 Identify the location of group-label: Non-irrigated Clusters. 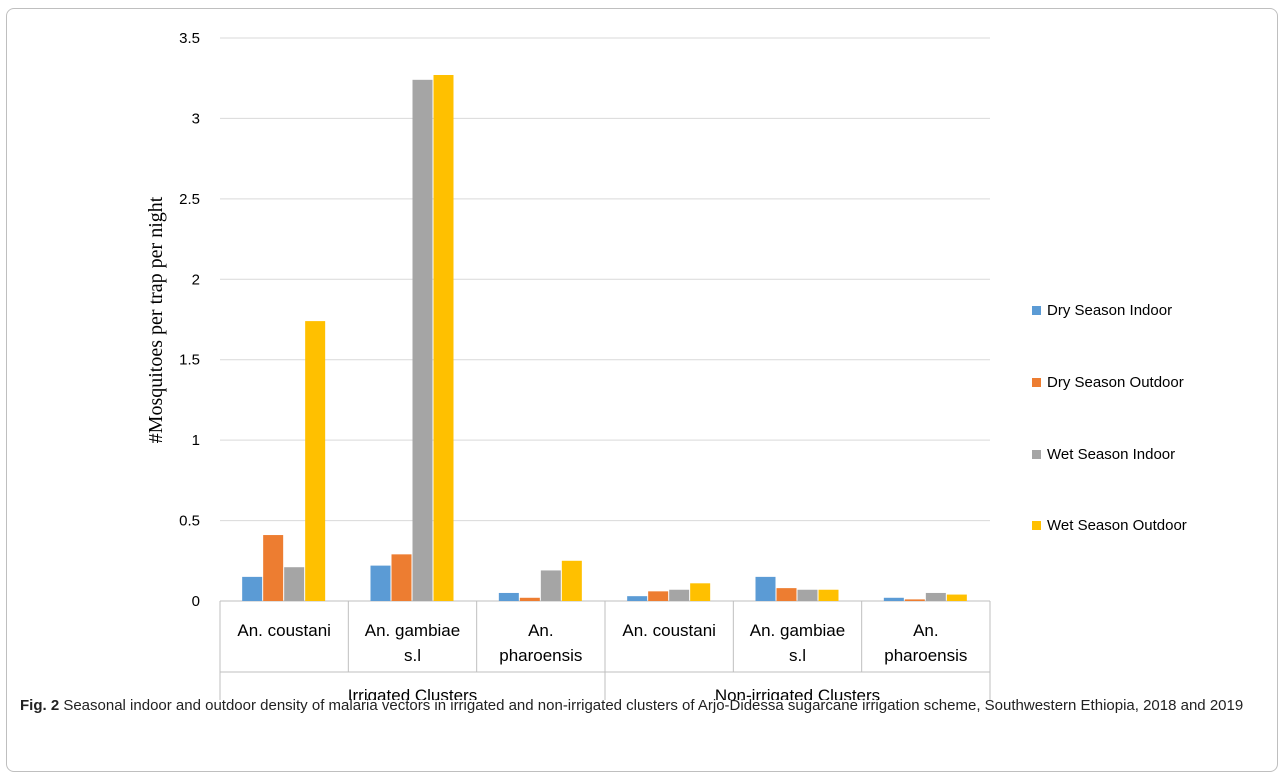
(797, 693).